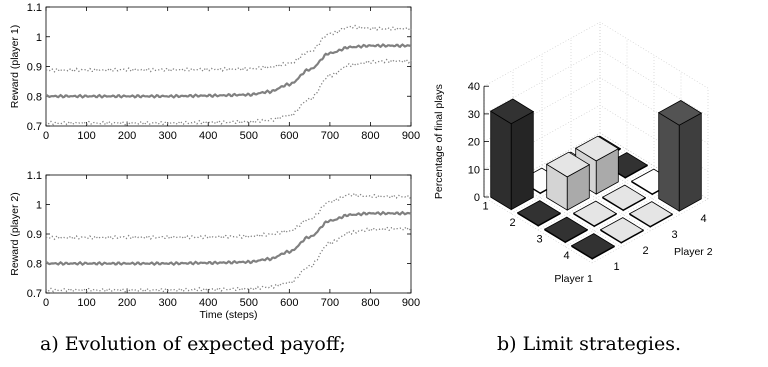 This screenshot has width=768, height=367. What do you see at coordinates (39, 206) in the screenshot?
I see `p2-ytick-label: 1` at bounding box center [39, 206].